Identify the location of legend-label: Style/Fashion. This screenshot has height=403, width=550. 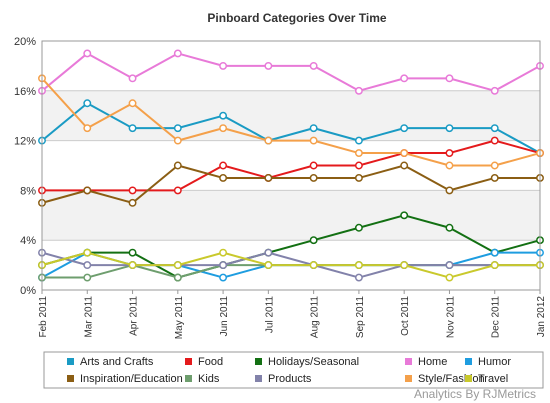
(451, 379).